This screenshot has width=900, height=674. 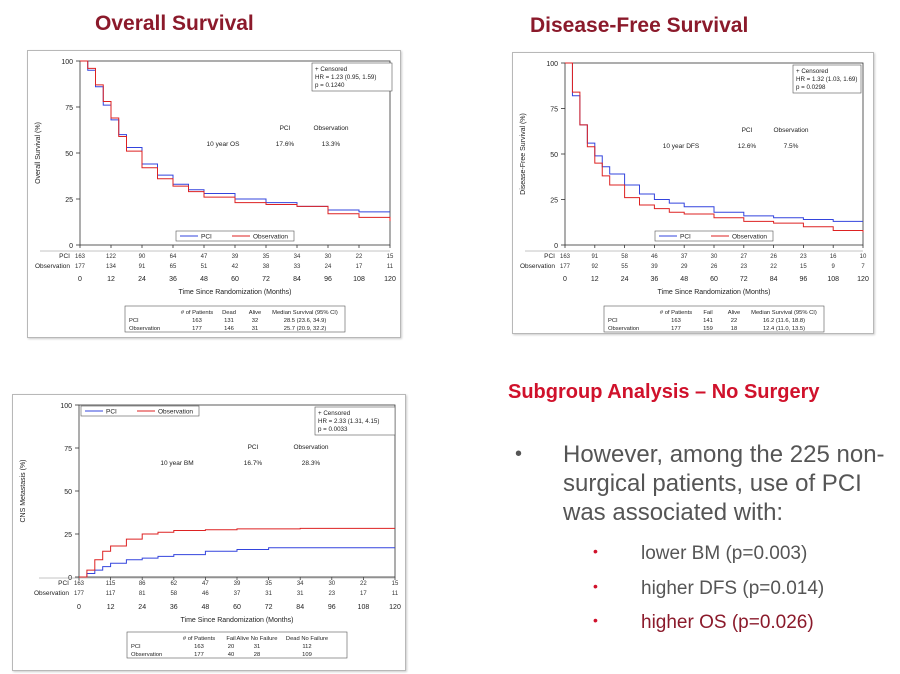 I want to click on series-line-observation, so click(x=235, y=141).